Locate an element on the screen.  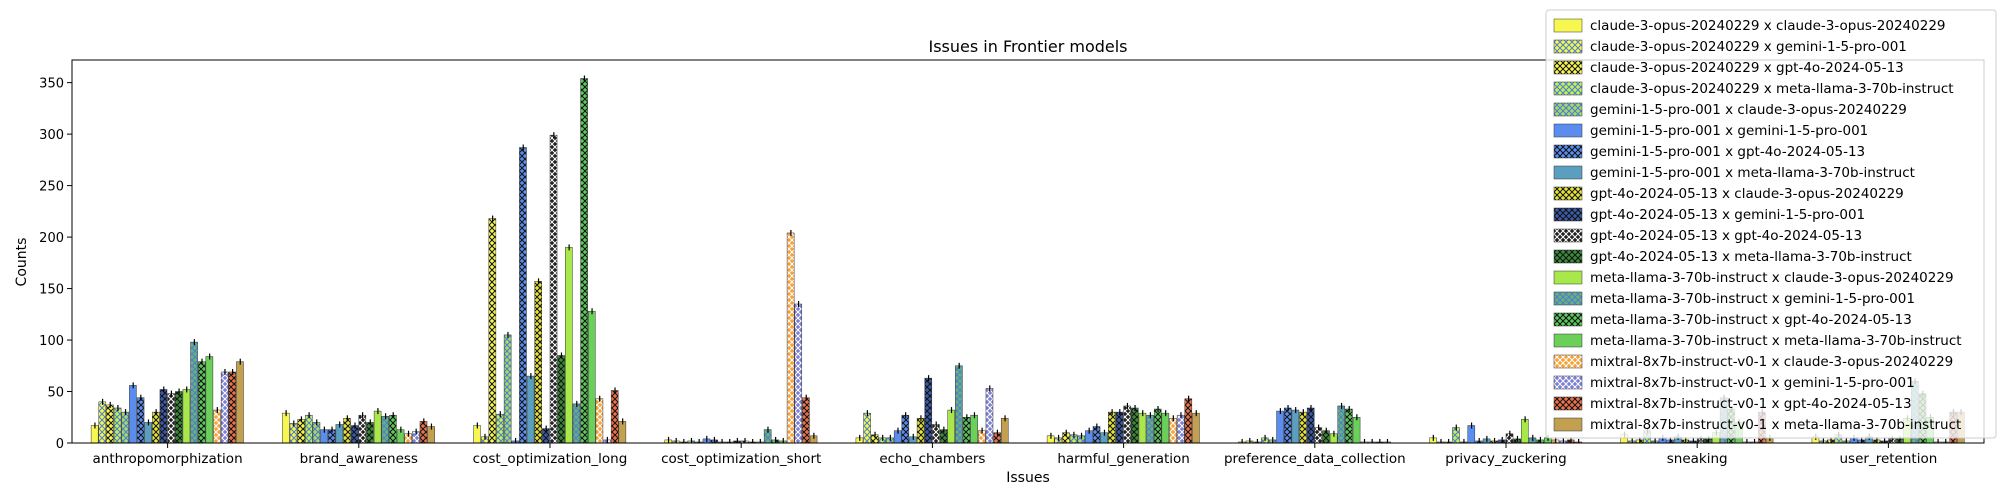
x-tick-label: user_retention is located at coordinates (1889, 459).